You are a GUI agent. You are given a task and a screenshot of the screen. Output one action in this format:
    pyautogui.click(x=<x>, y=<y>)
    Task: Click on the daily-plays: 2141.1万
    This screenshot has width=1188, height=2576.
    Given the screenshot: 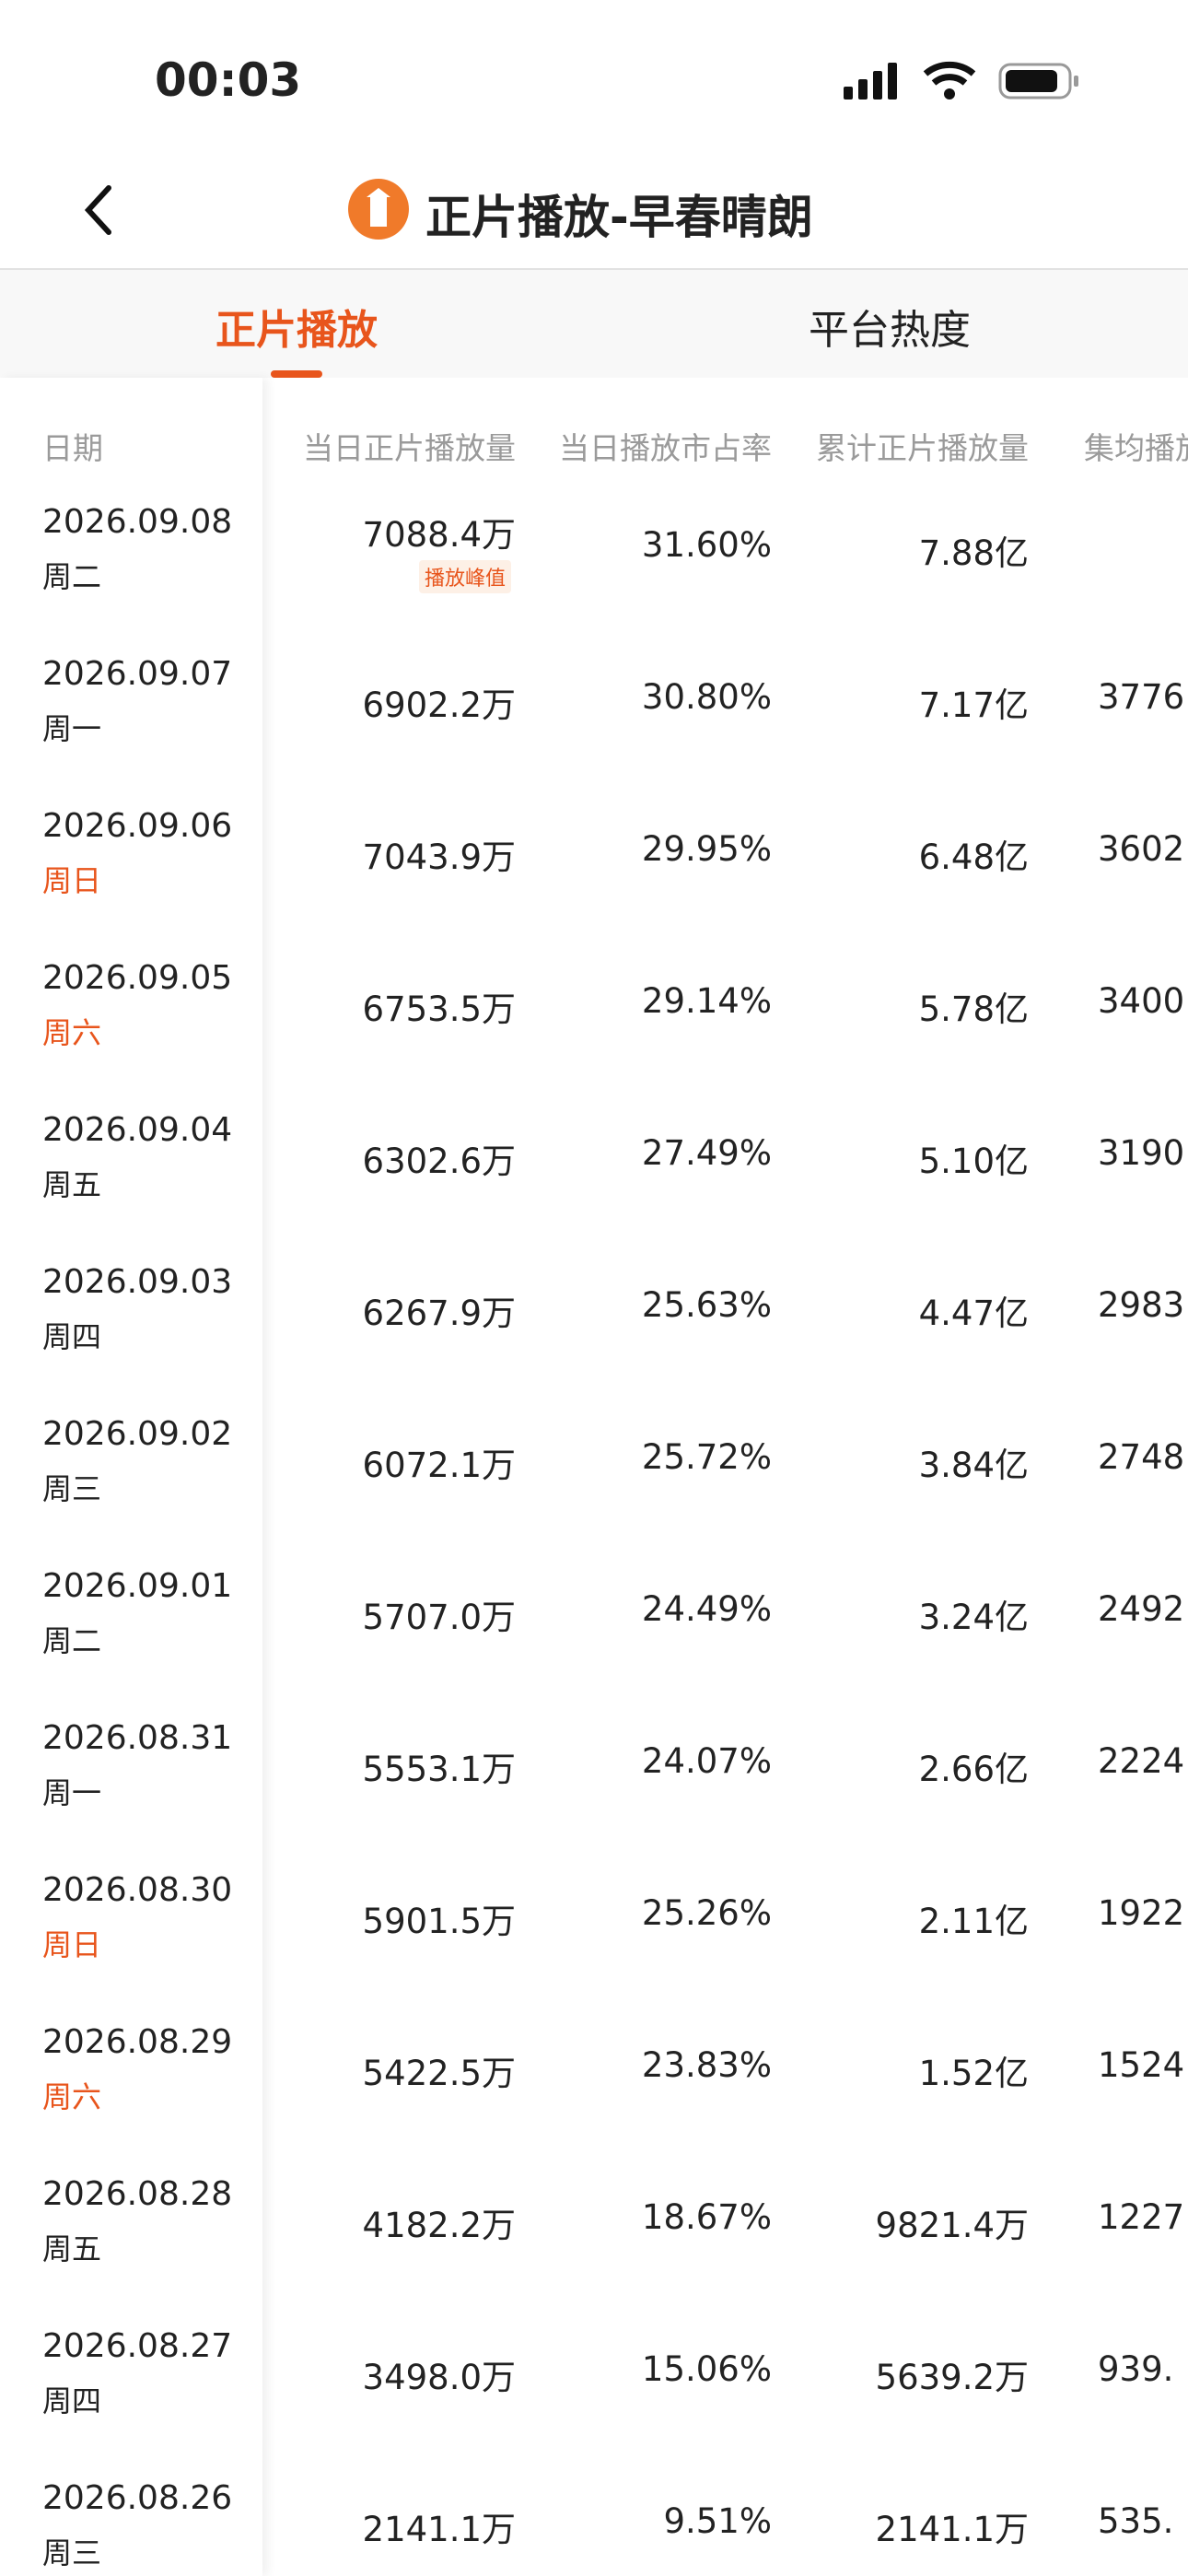 What is the action you would take?
    pyautogui.click(x=439, y=2529)
    